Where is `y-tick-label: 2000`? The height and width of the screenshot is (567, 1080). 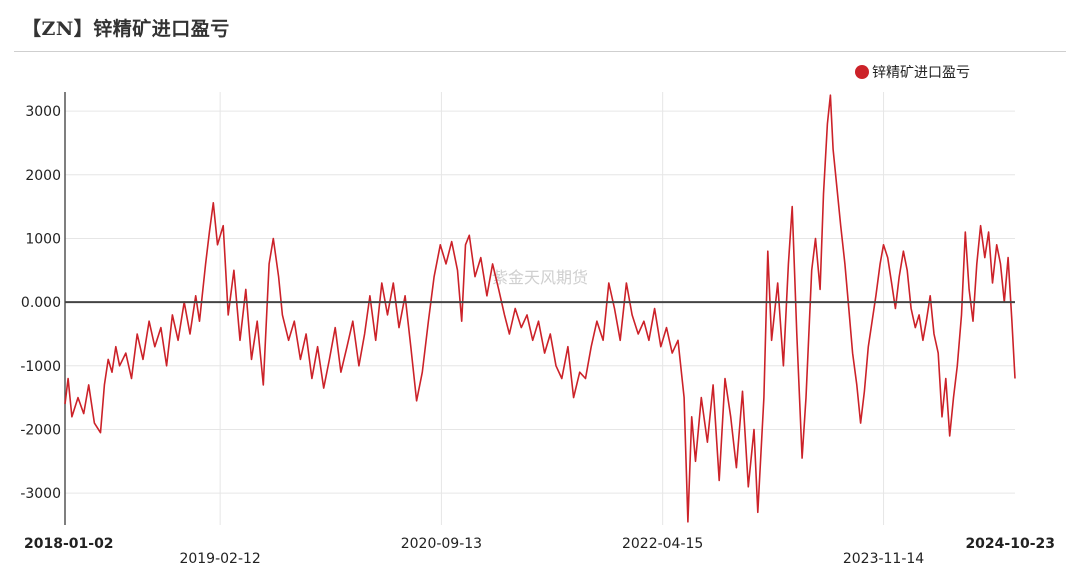
y-tick-label: 2000 is located at coordinates (43, 176).